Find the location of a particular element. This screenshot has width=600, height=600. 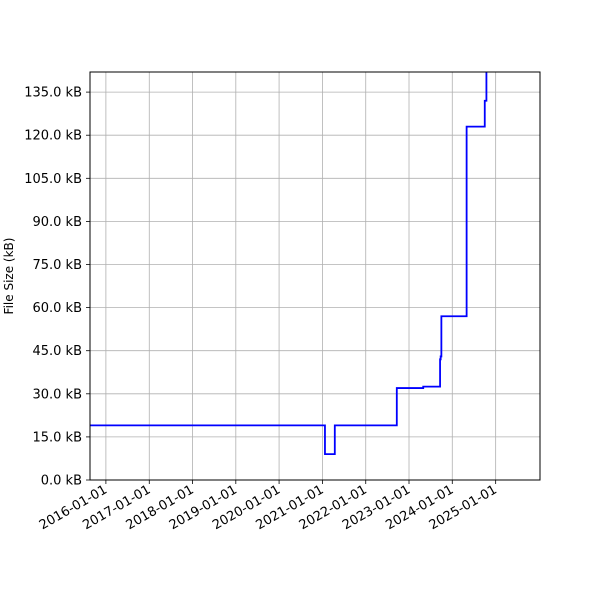

y-tick-label: 60.0 kB is located at coordinates (57, 308).